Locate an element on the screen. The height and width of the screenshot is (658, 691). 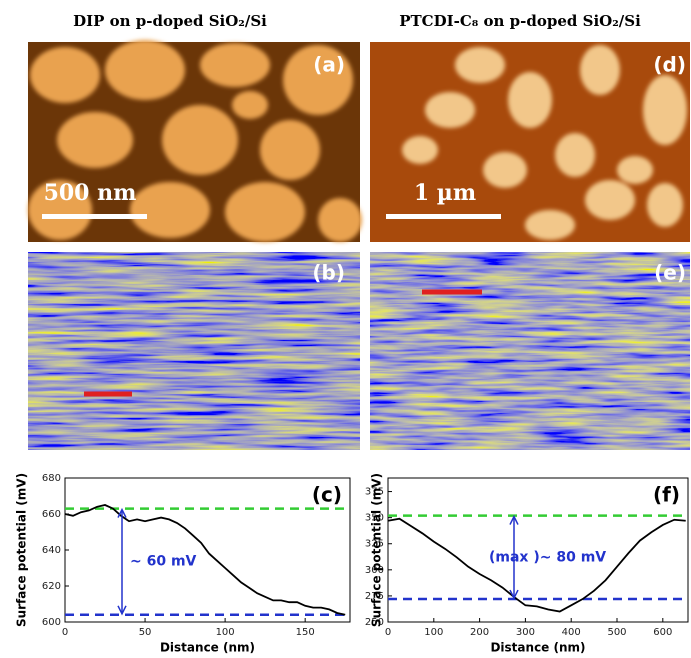
x-tick-label: 500 is located at coordinates (616, 632).